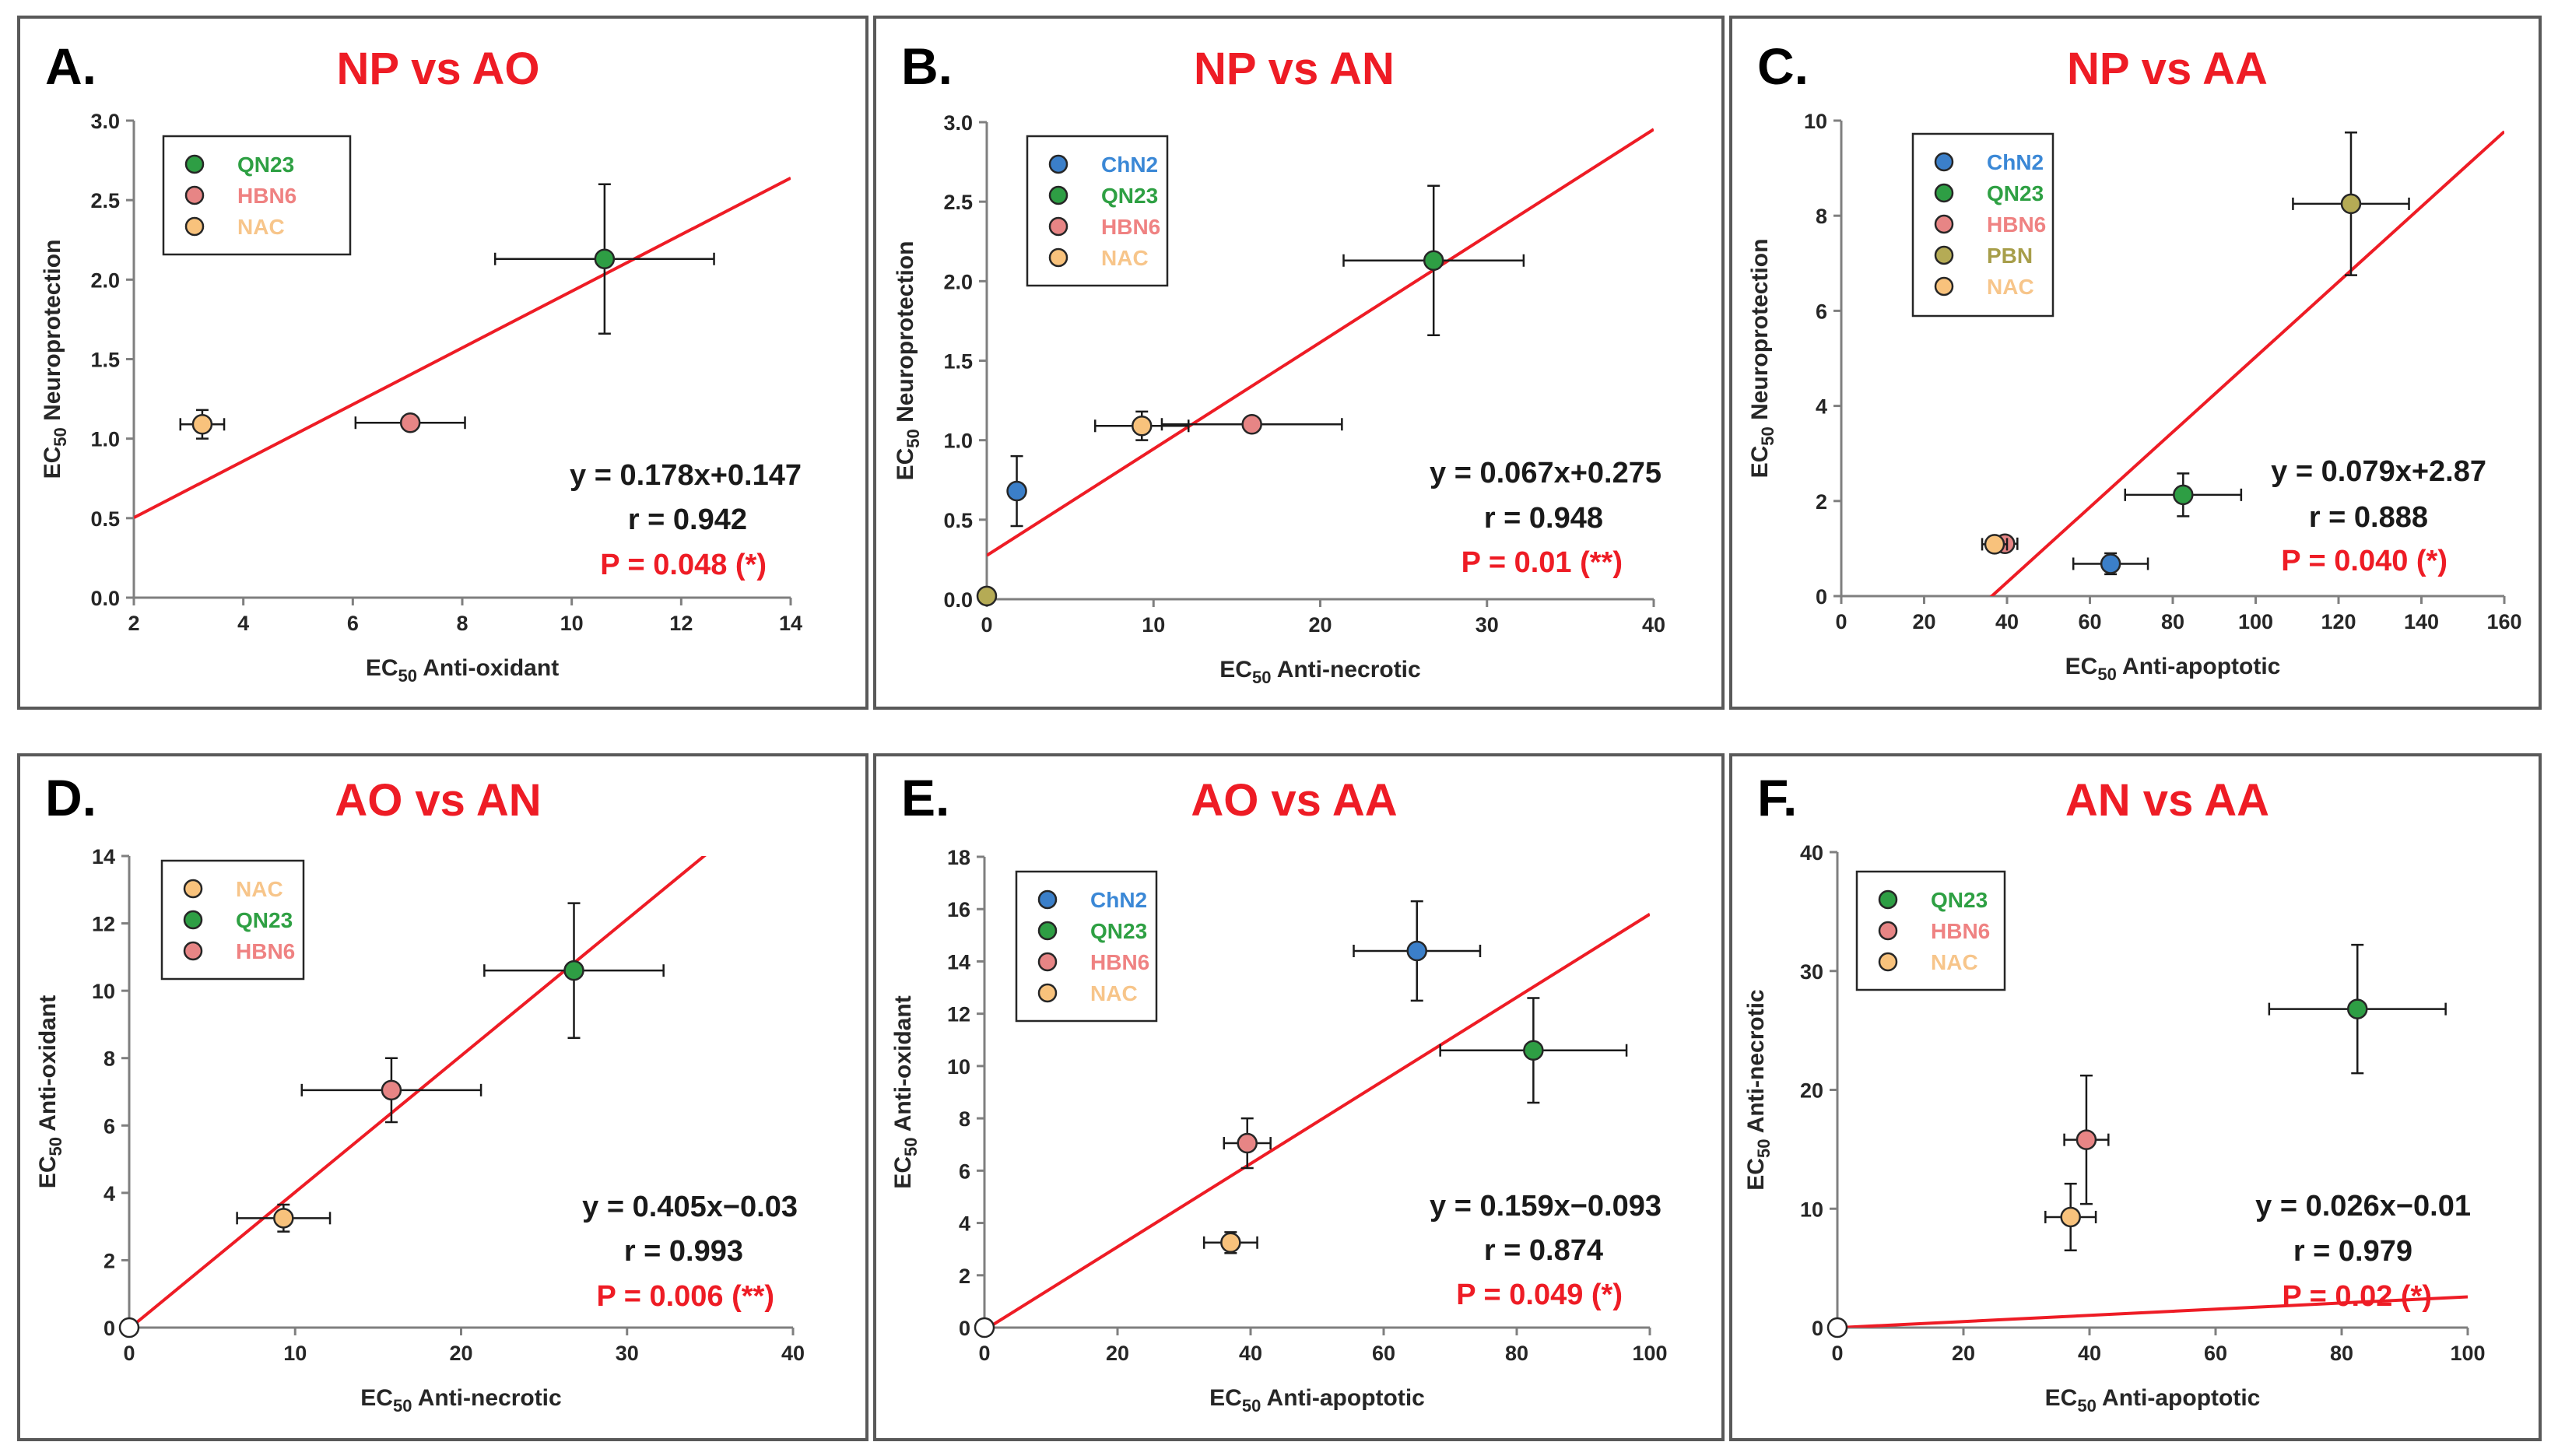  What do you see at coordinates (232, 920) in the screenshot?
I see `legend: NAC QN23 HBN6` at bounding box center [232, 920].